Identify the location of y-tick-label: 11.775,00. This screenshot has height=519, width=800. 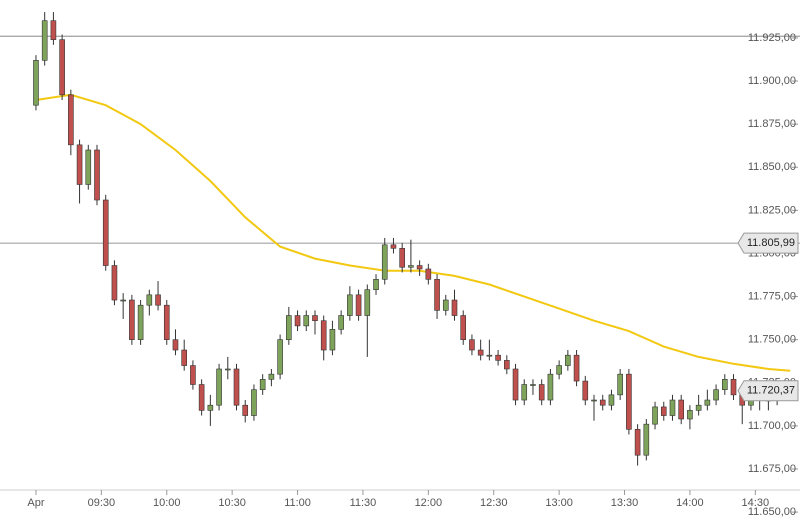
(772, 296).